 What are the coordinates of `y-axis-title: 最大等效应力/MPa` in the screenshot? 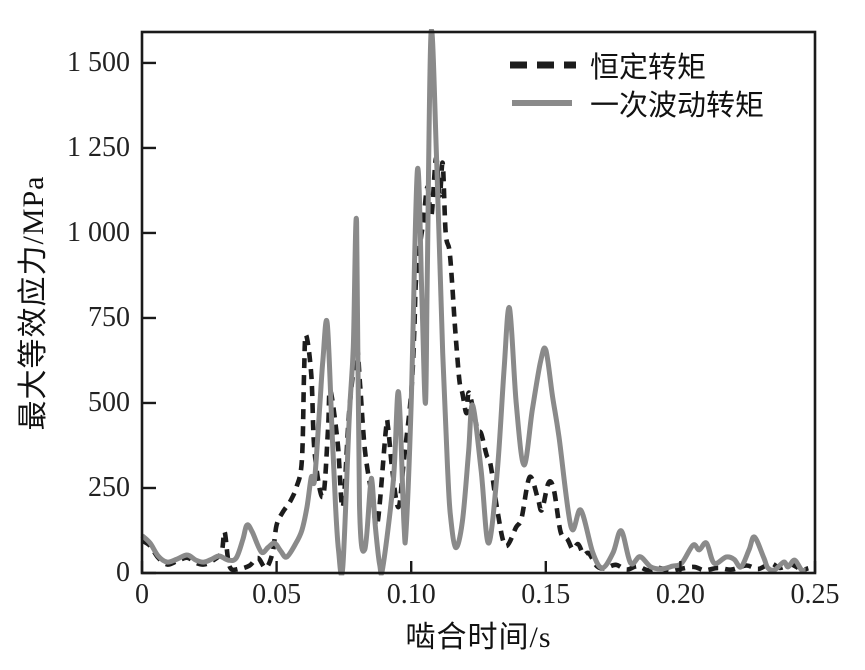 It's located at (33, 303).